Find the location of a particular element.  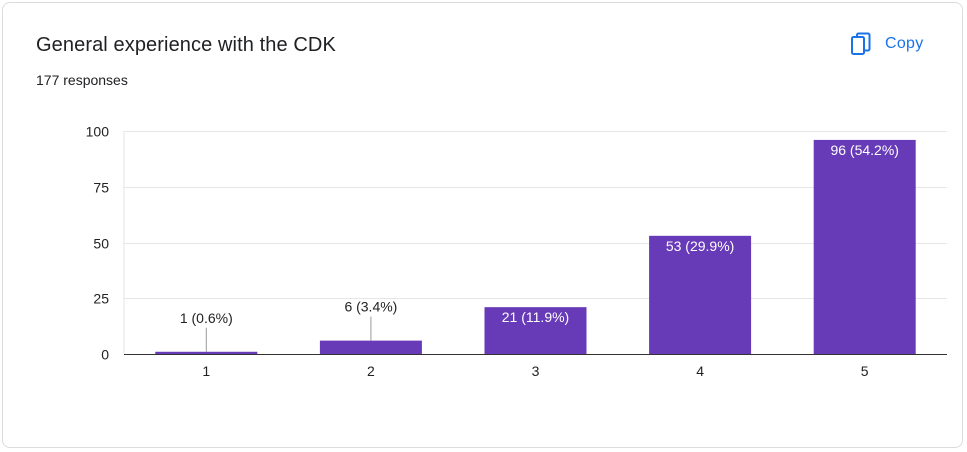

y-axis-ticks: 0 25 50 75 100 is located at coordinates (98, 243).